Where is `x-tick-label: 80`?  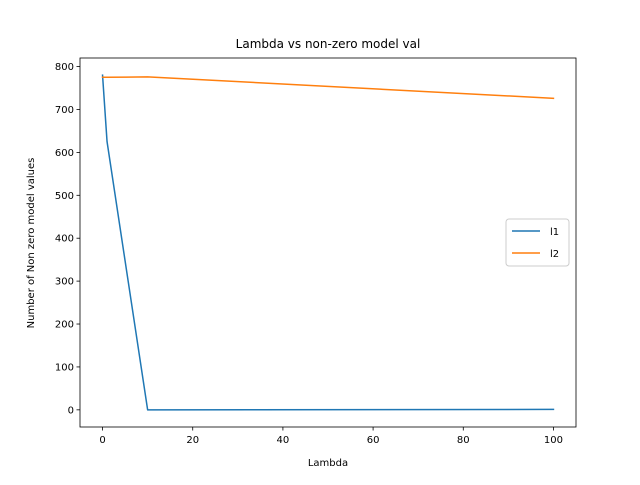 x-tick-label: 80 is located at coordinates (463, 440).